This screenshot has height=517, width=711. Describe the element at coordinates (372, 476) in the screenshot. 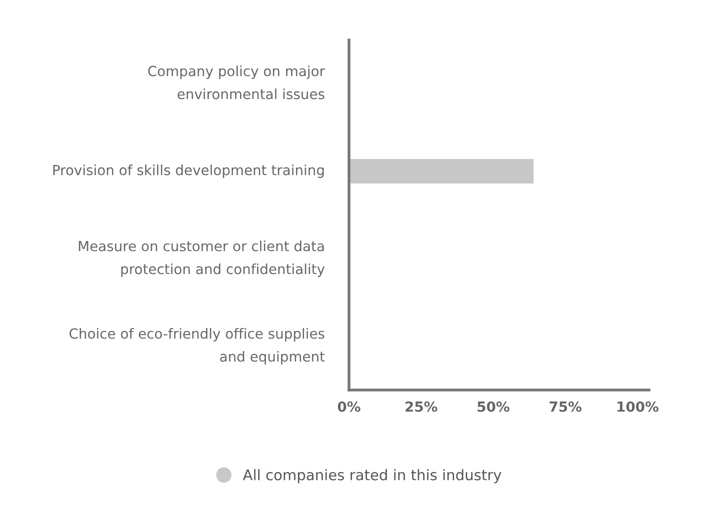

I see `legend-label: All companies rated in this industry` at that location.